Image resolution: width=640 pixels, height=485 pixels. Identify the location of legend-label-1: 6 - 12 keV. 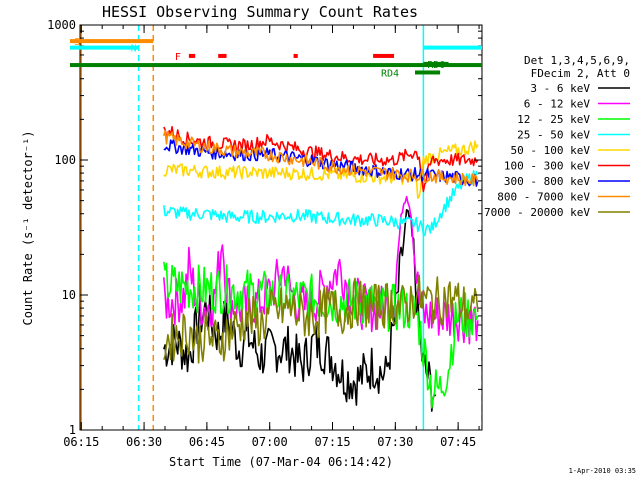
(557, 104).